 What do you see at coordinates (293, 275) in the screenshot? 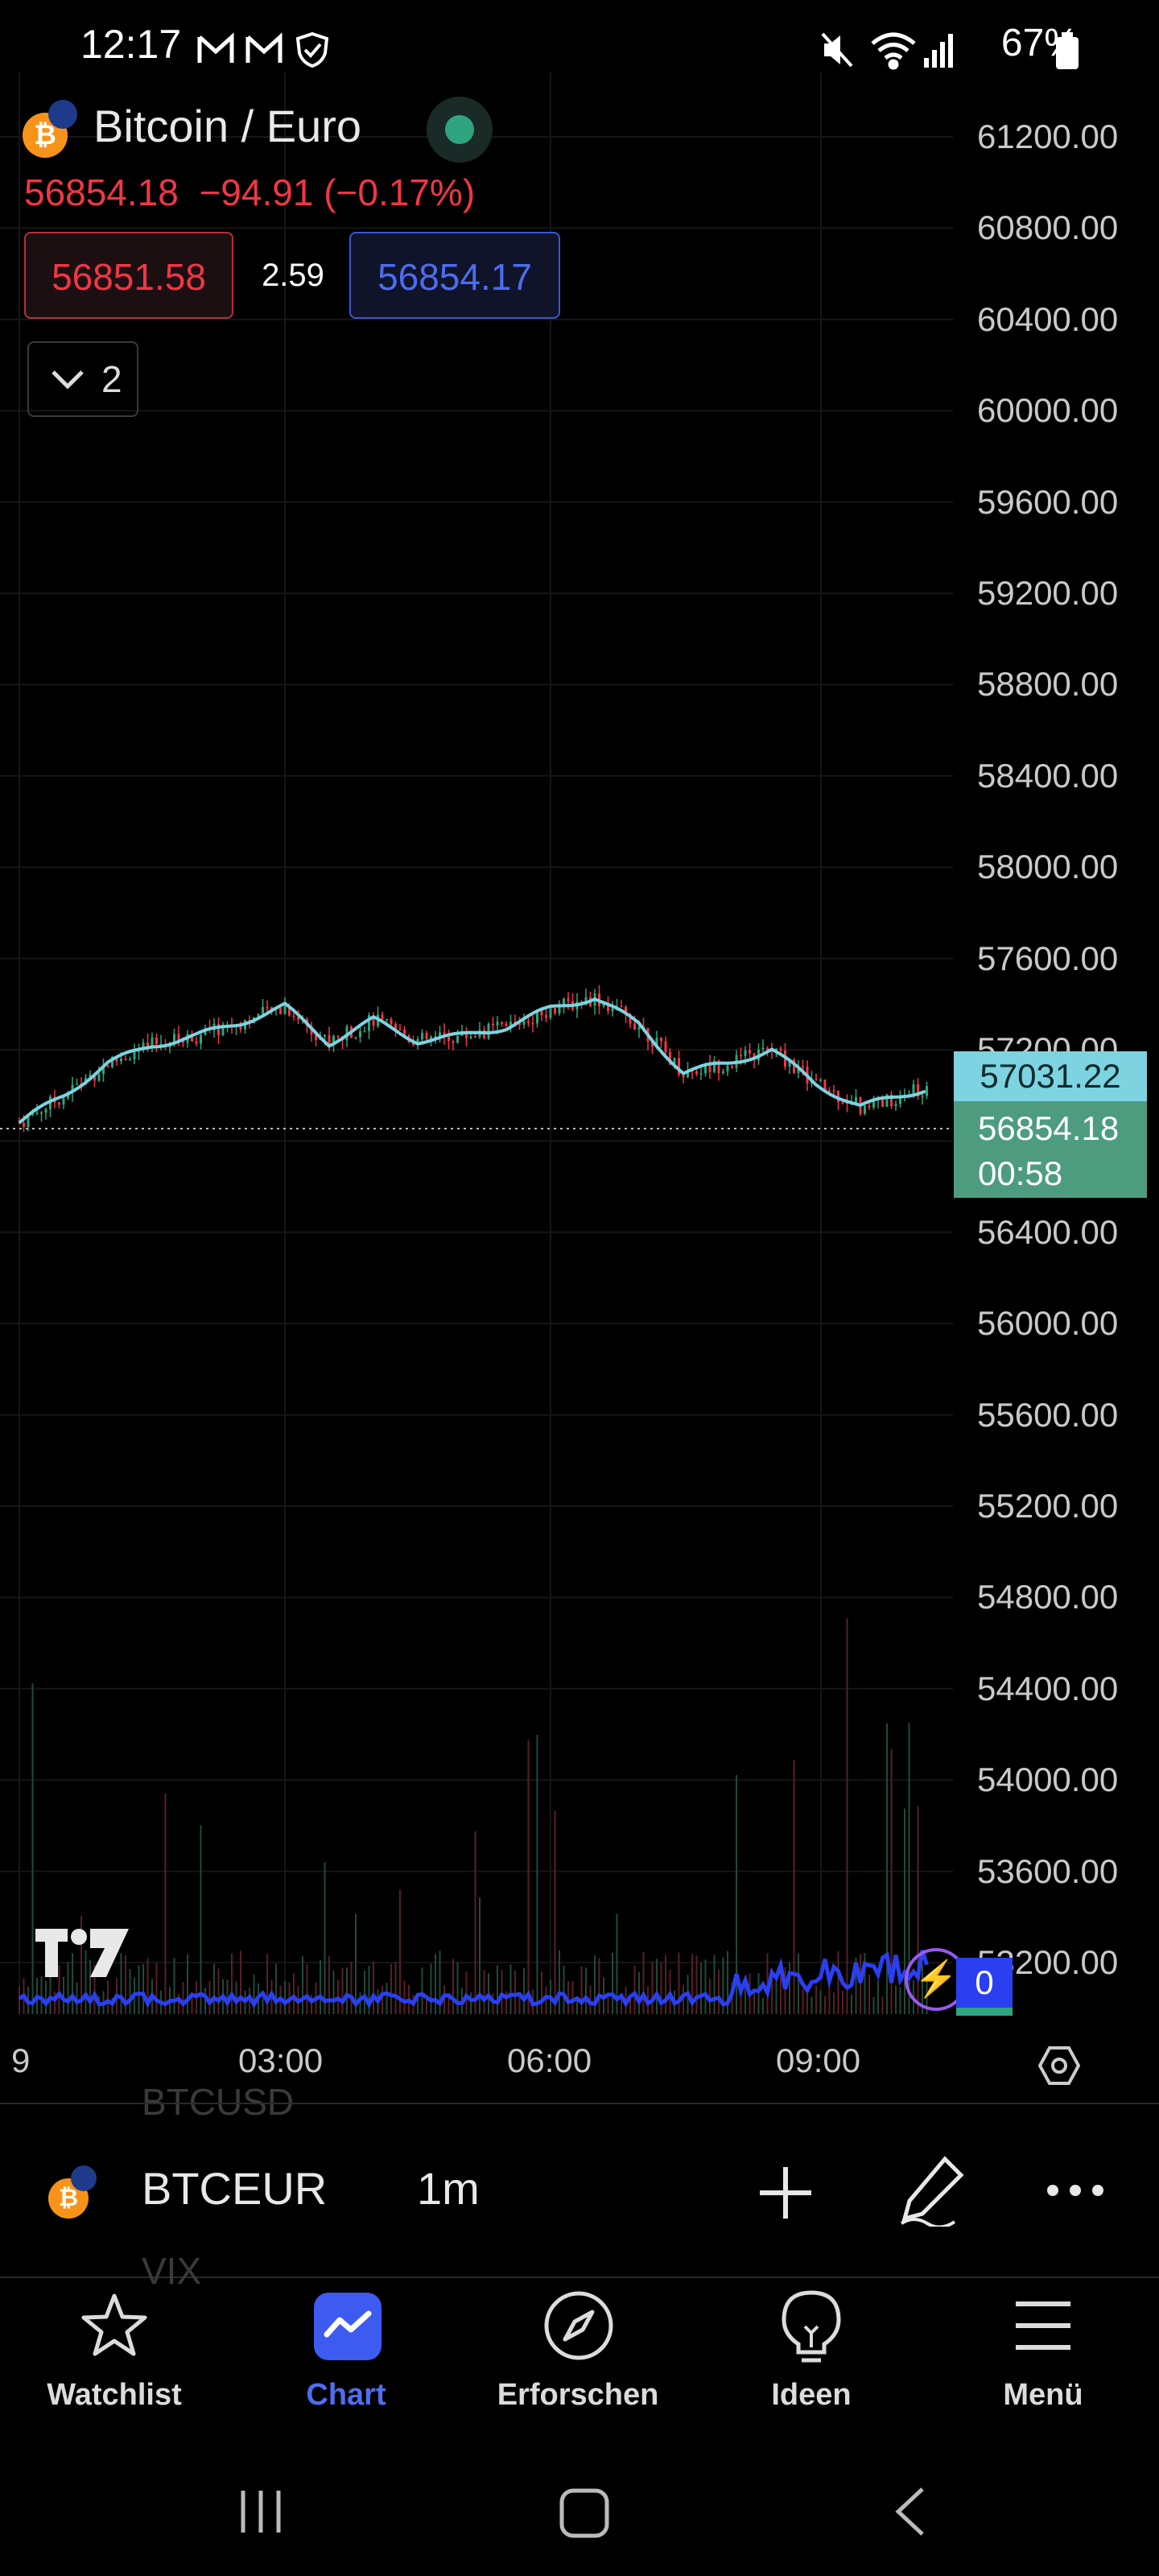
I see `spread-value: 2.59` at bounding box center [293, 275].